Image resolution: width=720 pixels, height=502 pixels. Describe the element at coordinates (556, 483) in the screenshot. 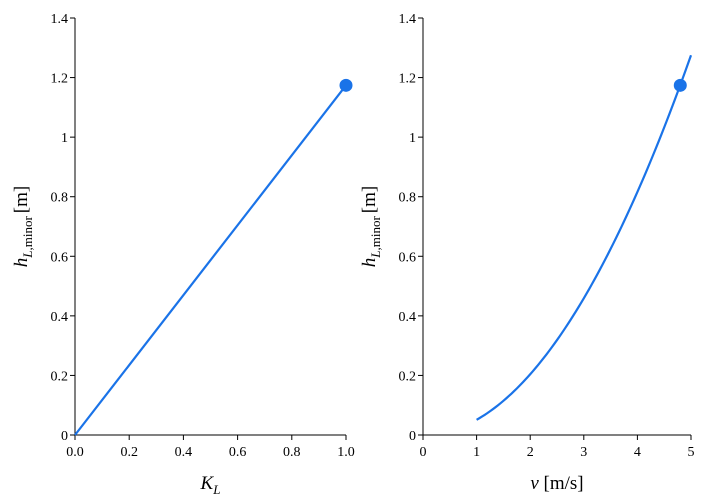

I see `x-axis-label: v [m/s]` at that location.